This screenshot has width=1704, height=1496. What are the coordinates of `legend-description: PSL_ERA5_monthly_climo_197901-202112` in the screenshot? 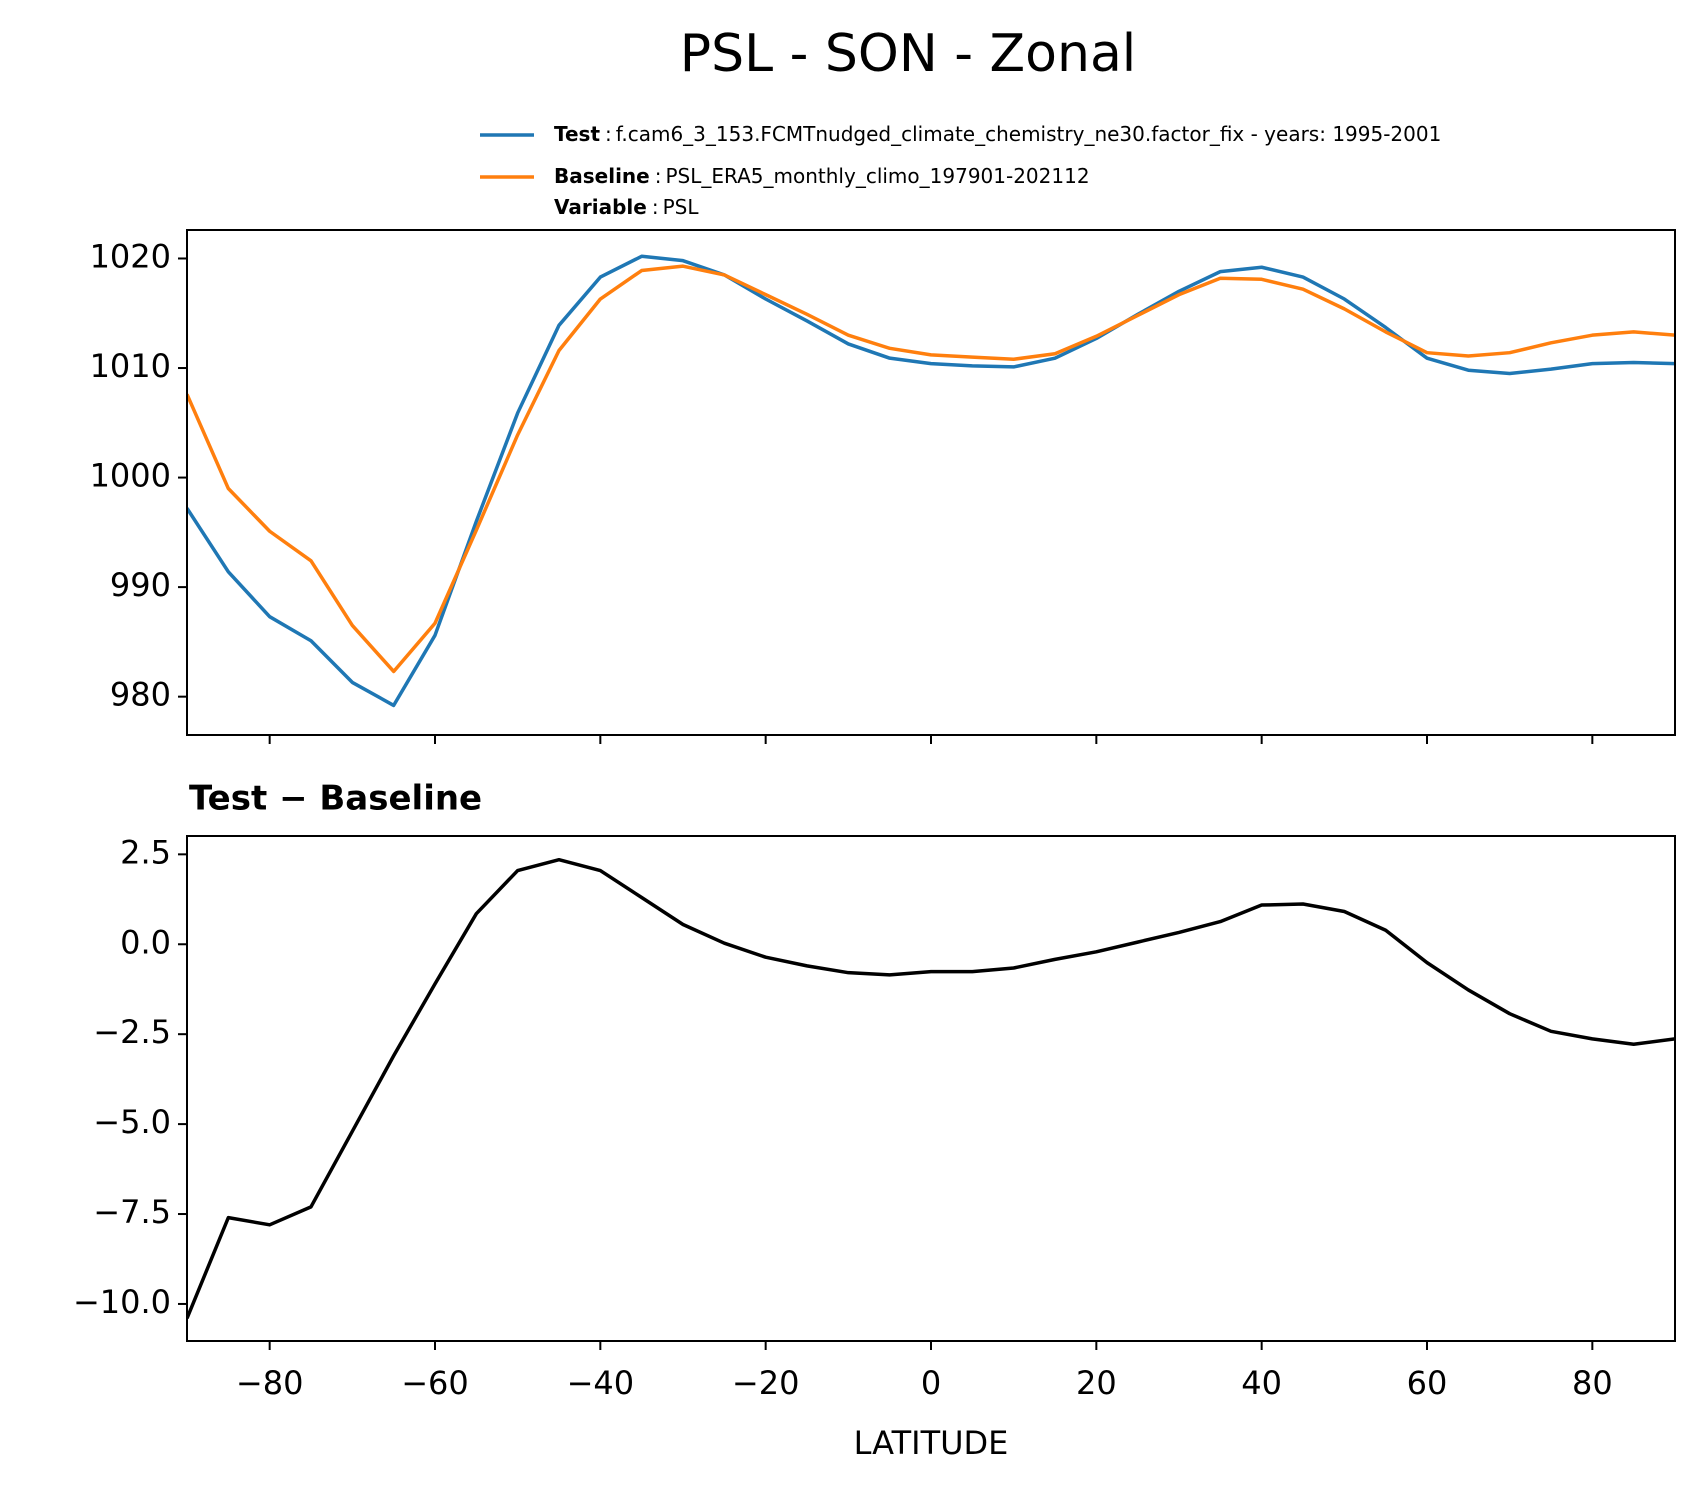 It's located at (877, 176).